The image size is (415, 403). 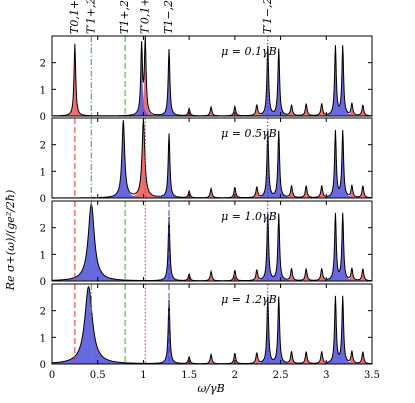 I want to click on x-tick-label: 3.5, so click(x=372, y=375).